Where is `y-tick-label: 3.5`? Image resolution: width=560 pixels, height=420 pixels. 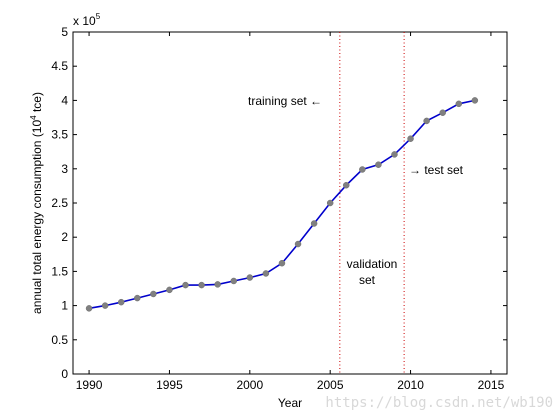 y-tick-label: 3.5 is located at coordinates (59, 135).